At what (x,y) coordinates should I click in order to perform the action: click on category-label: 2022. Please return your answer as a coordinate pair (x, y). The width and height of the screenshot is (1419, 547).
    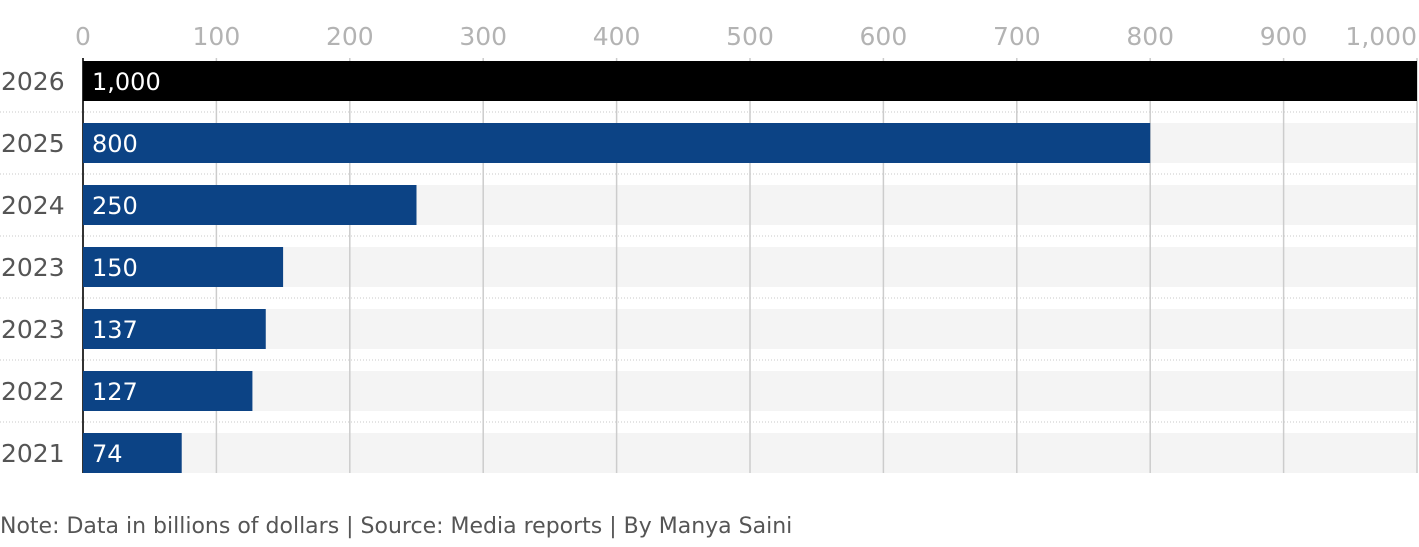
    Looking at the image, I should click on (33, 391).